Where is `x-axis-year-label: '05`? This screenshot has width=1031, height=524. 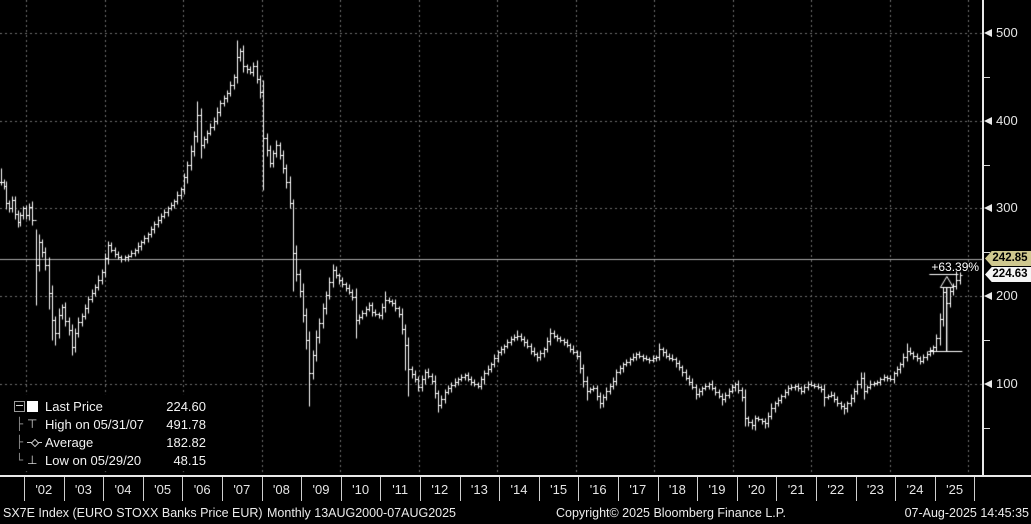 x-axis-year-label: '05 is located at coordinates (163, 489).